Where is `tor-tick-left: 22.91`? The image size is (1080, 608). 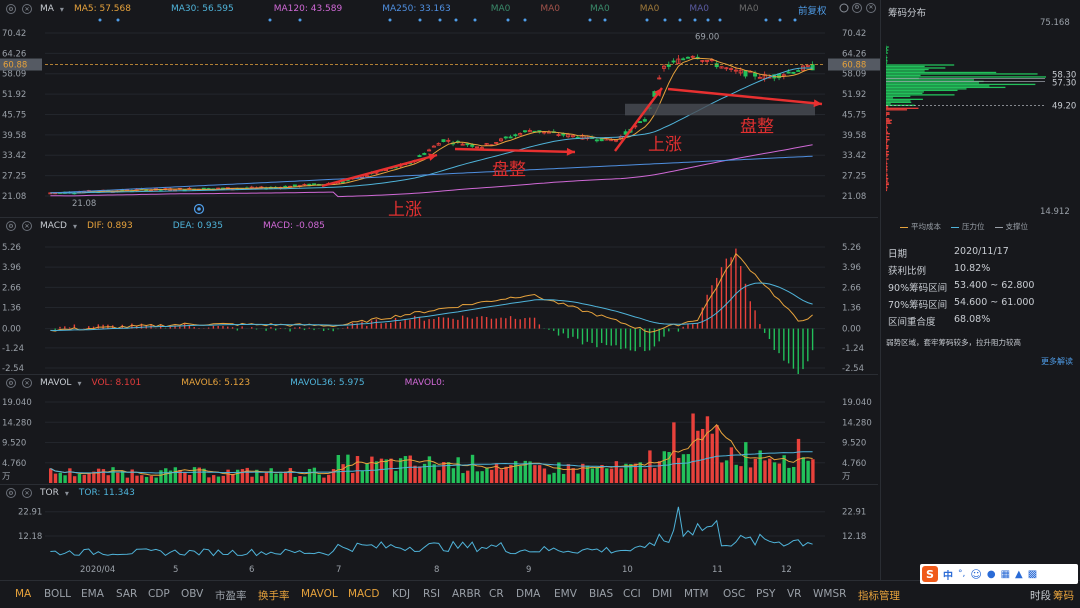
tor-tick-left: 22.91 is located at coordinates (30, 513).